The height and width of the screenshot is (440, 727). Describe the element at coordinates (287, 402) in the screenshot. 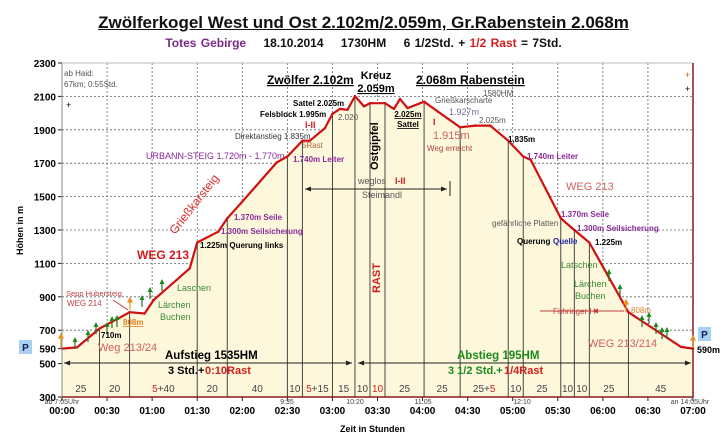

I see `clock-label: 9:35` at that location.